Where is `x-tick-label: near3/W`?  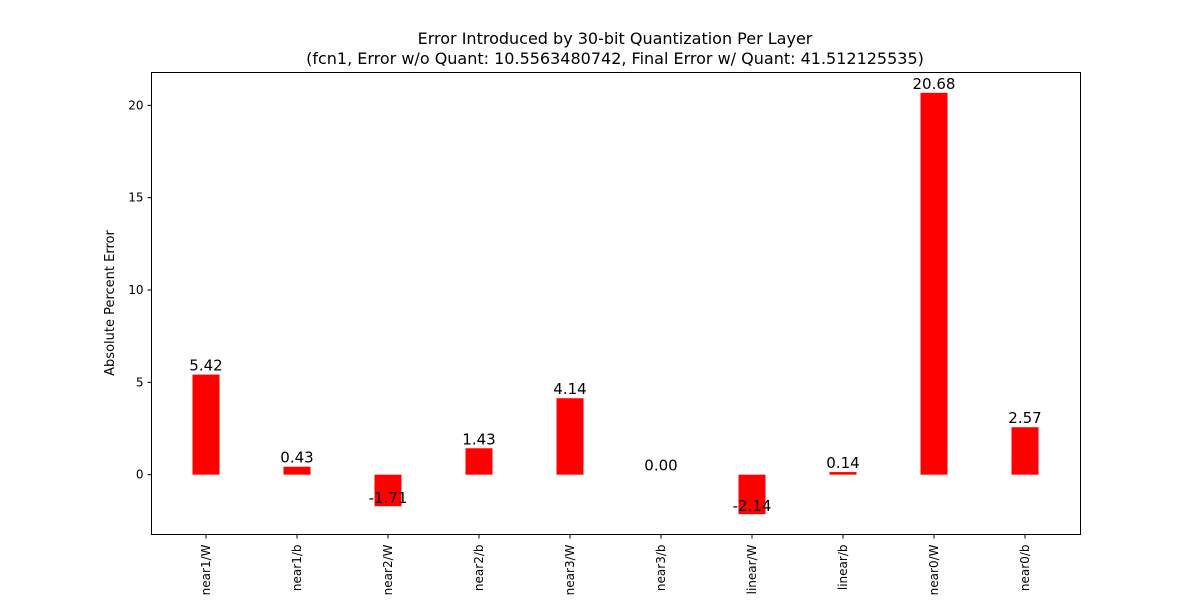 x-tick-label: near3/W is located at coordinates (570, 569).